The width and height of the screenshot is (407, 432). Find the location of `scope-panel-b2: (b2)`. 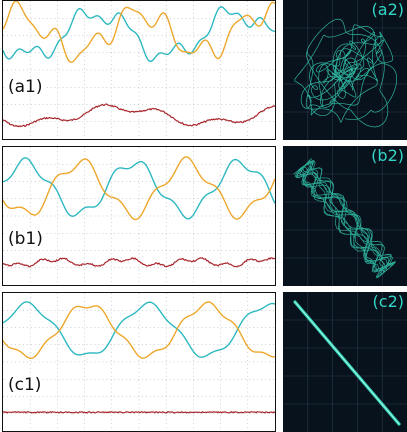

scope-panel-b2: (b2) is located at coordinates (345, 216).